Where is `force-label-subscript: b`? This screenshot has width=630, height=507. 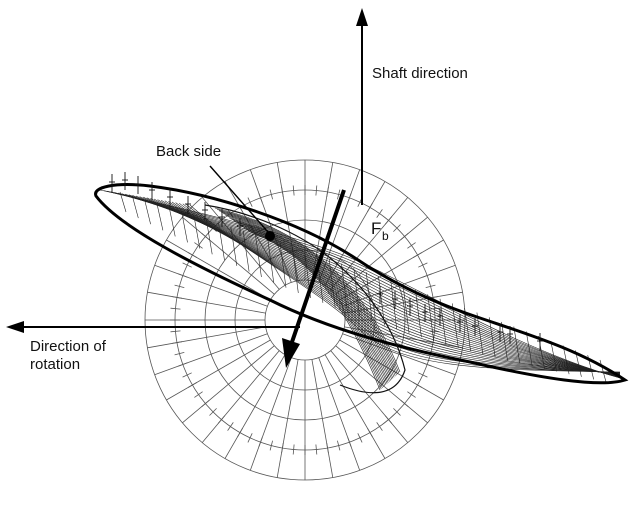 force-label-subscript: b is located at coordinates (385, 236).